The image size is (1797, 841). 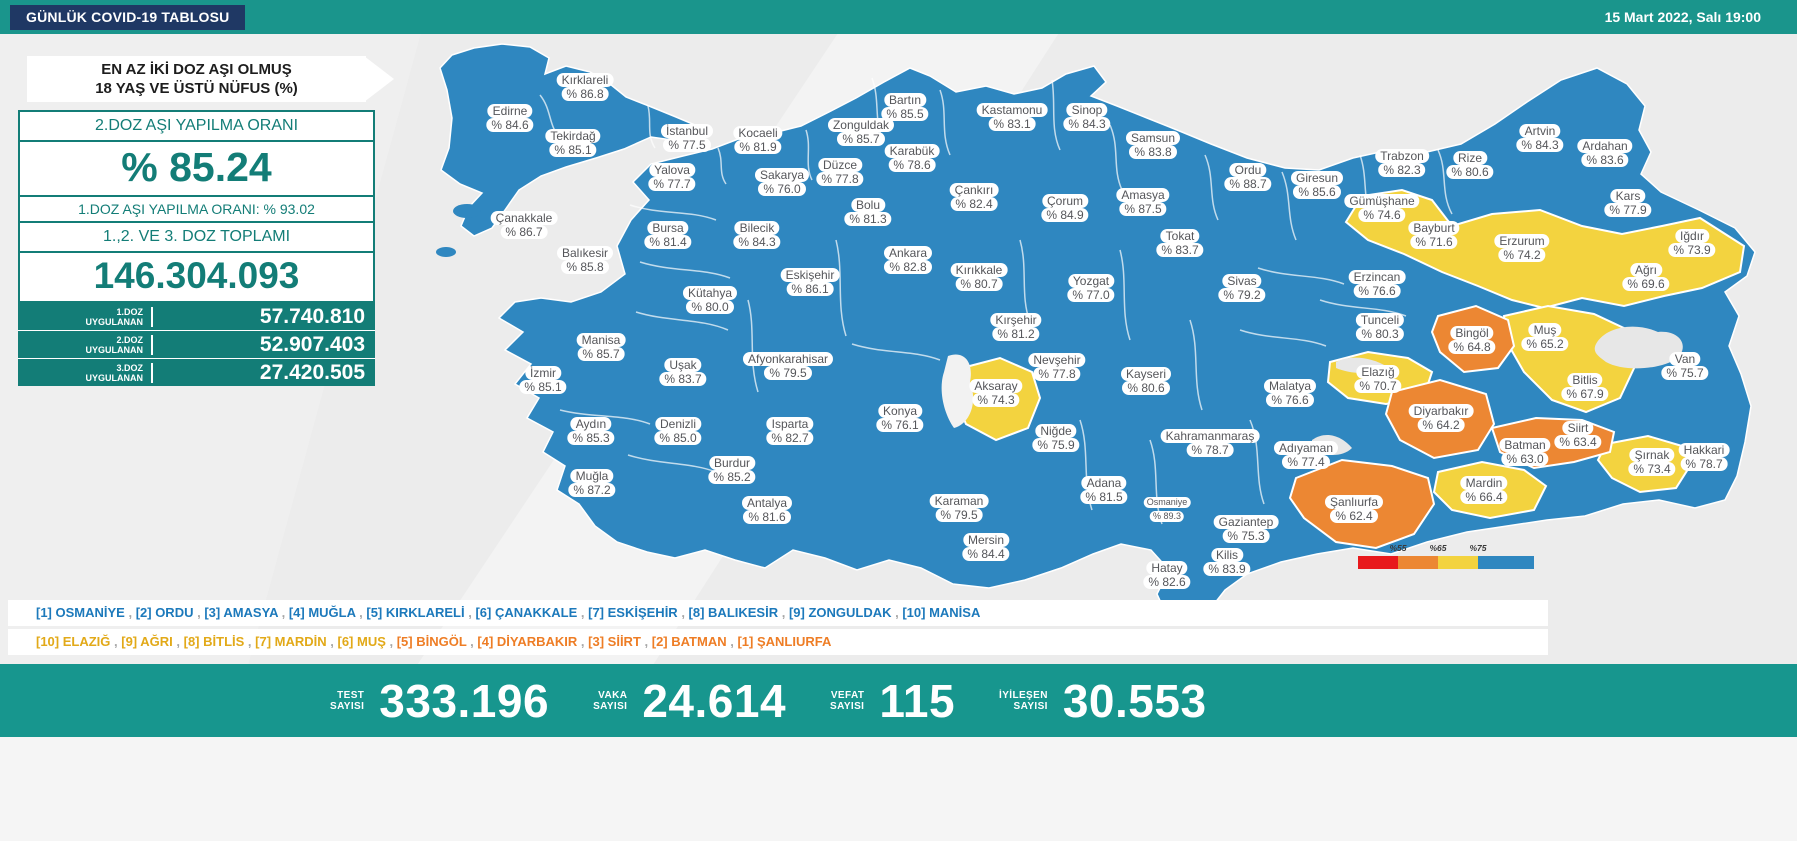 What do you see at coordinates (527, 641) in the screenshot?
I see `ranking-item: [4] DİYARBAKIR` at bounding box center [527, 641].